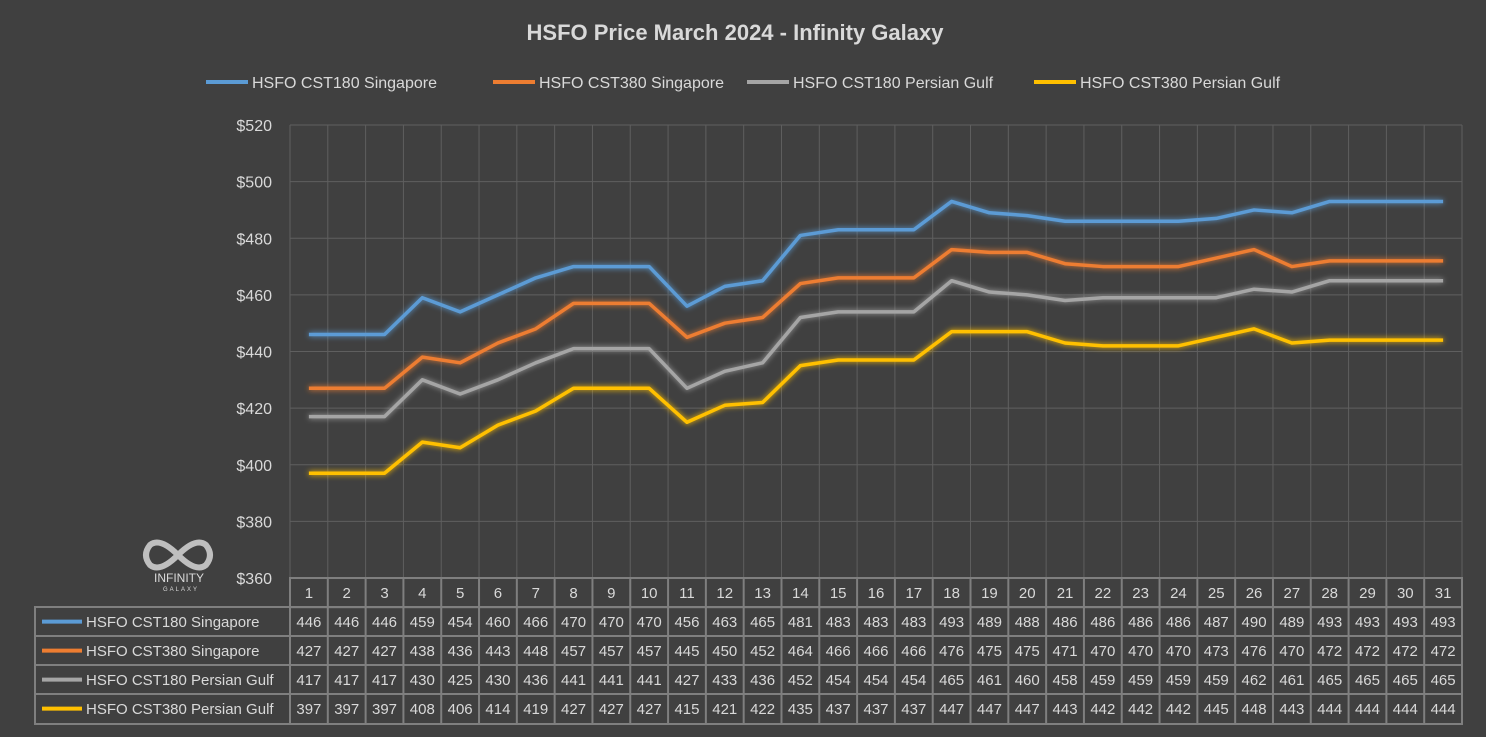  I want to click on data-label: 446, so click(384, 622).